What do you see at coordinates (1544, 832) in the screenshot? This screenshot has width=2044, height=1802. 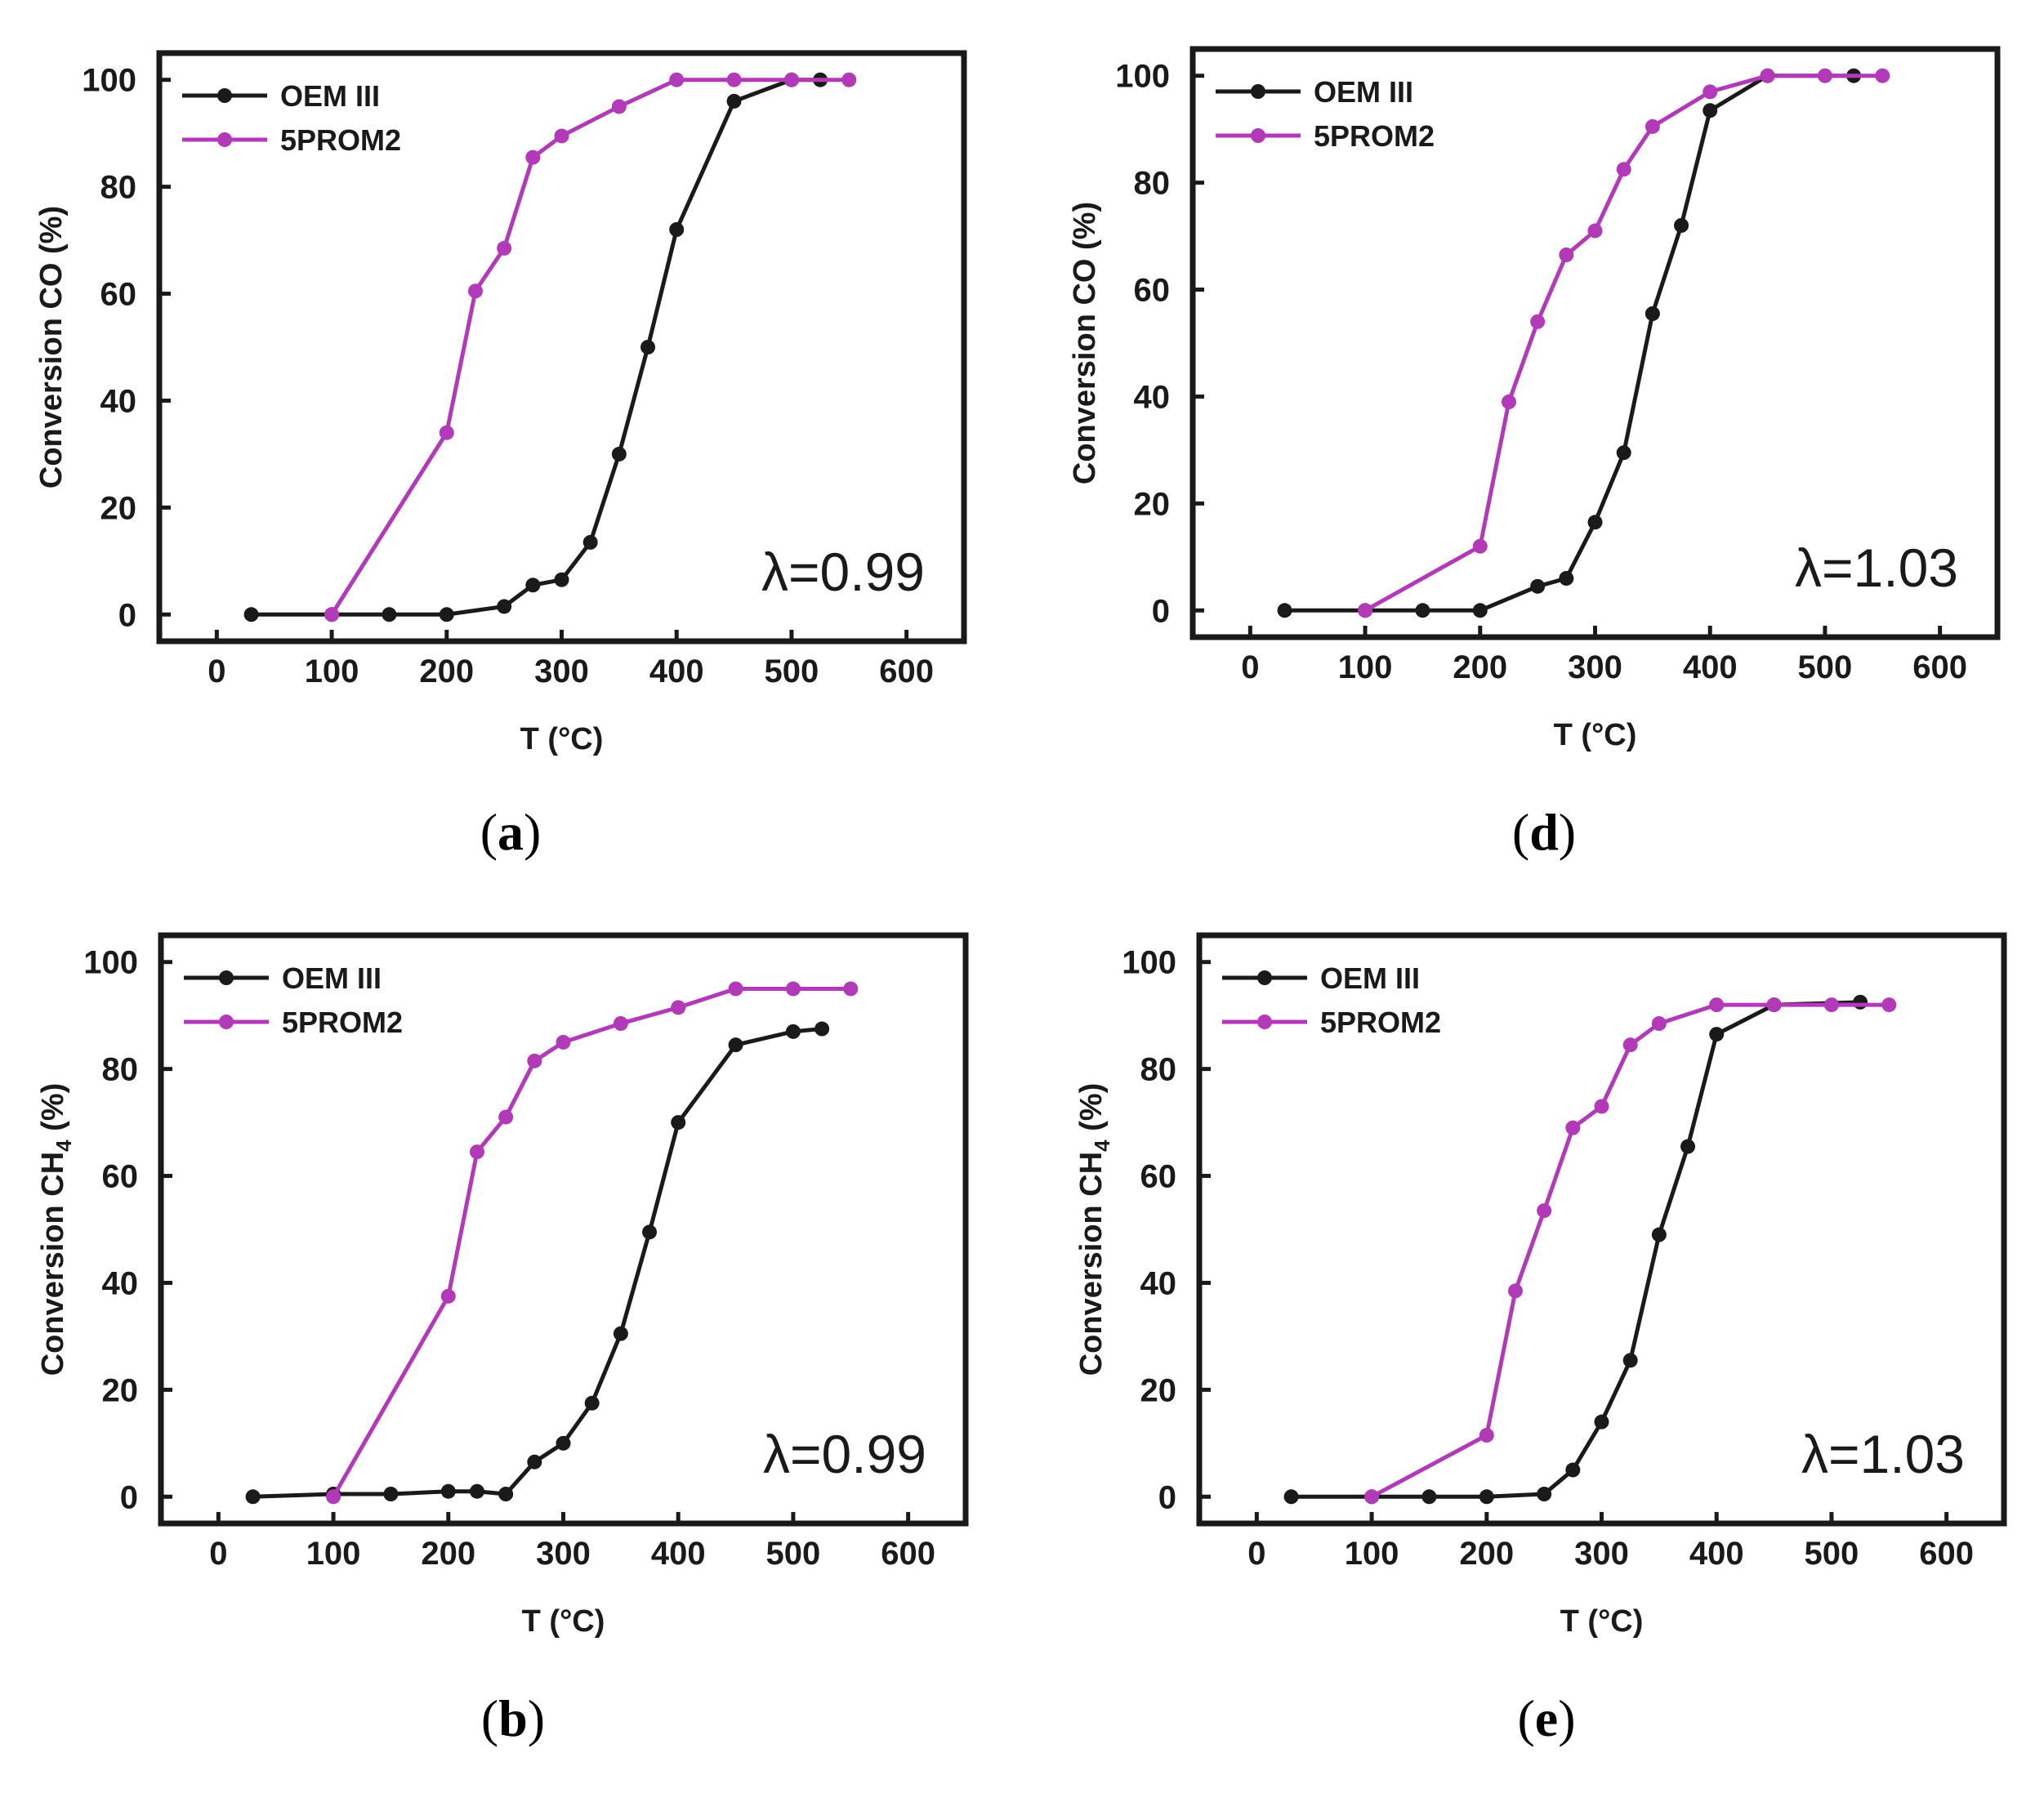 I see `panel-label-d: (d)` at bounding box center [1544, 832].